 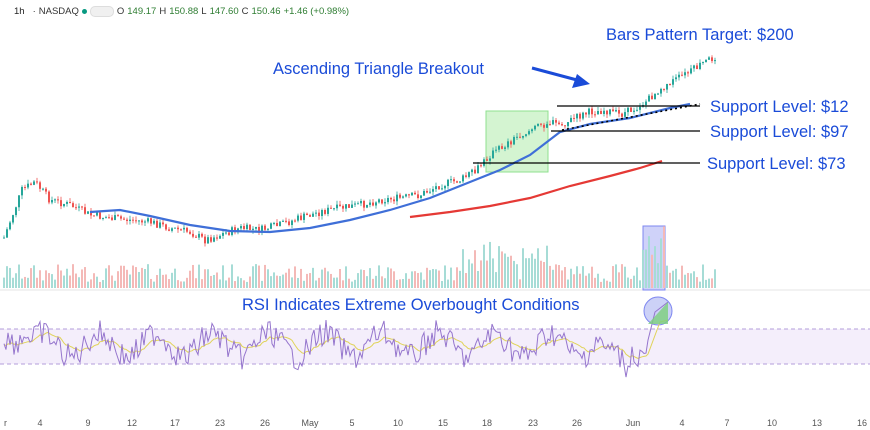 What do you see at coordinates (19, 11) in the screenshot?
I see `interval-label: 1h` at bounding box center [19, 11].